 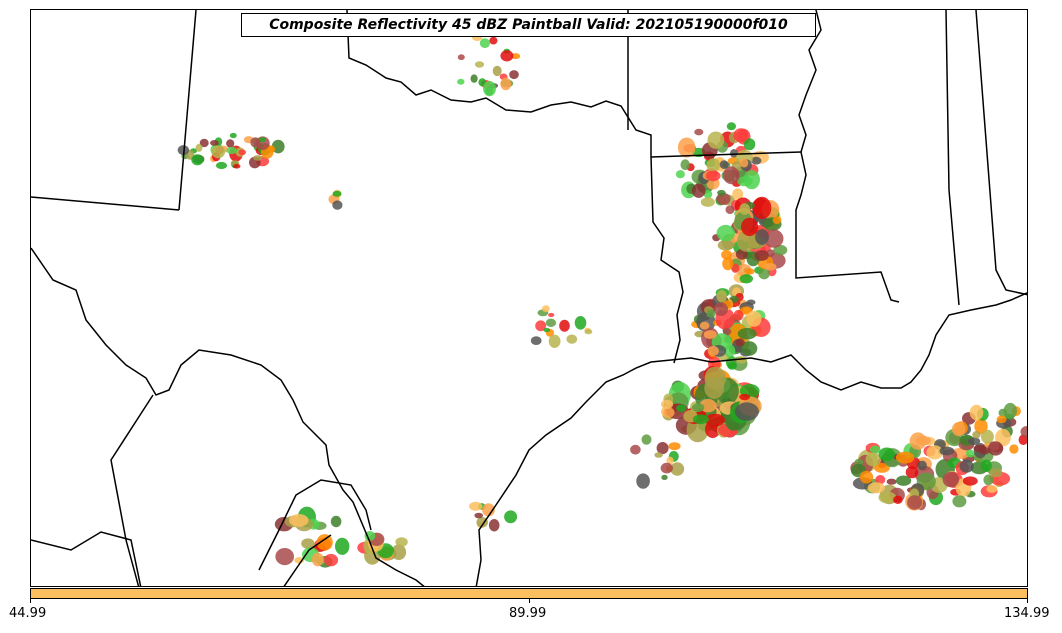 What do you see at coordinates (847, 227) in the screenshot?
I see `louisiana-ms-border` at bounding box center [847, 227].